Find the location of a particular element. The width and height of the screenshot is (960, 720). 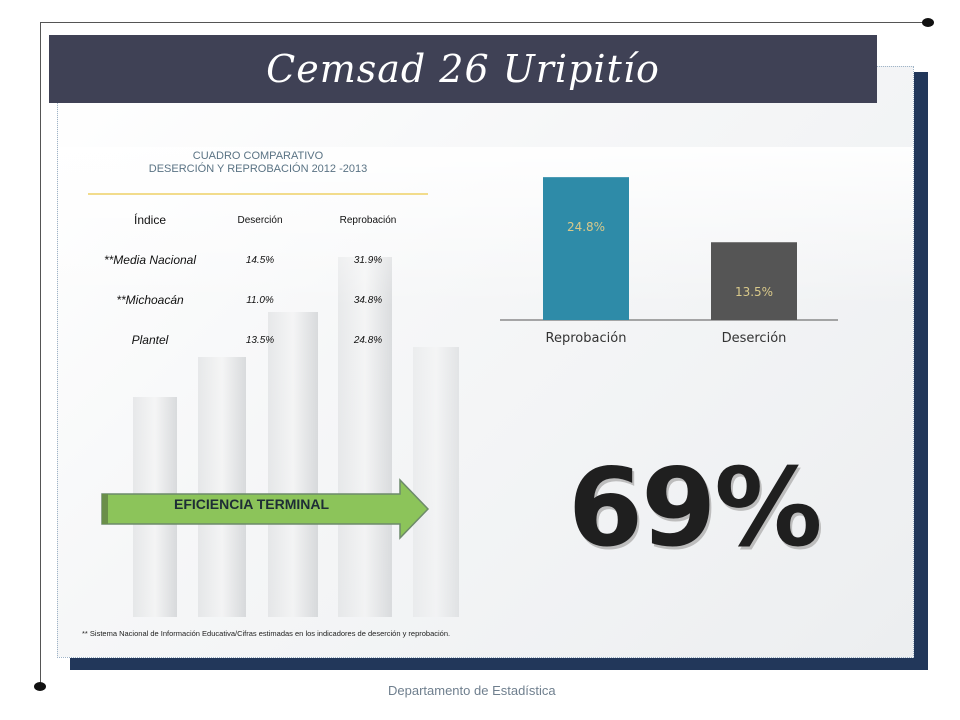

row-desercion: 14.5% is located at coordinates (260, 260).